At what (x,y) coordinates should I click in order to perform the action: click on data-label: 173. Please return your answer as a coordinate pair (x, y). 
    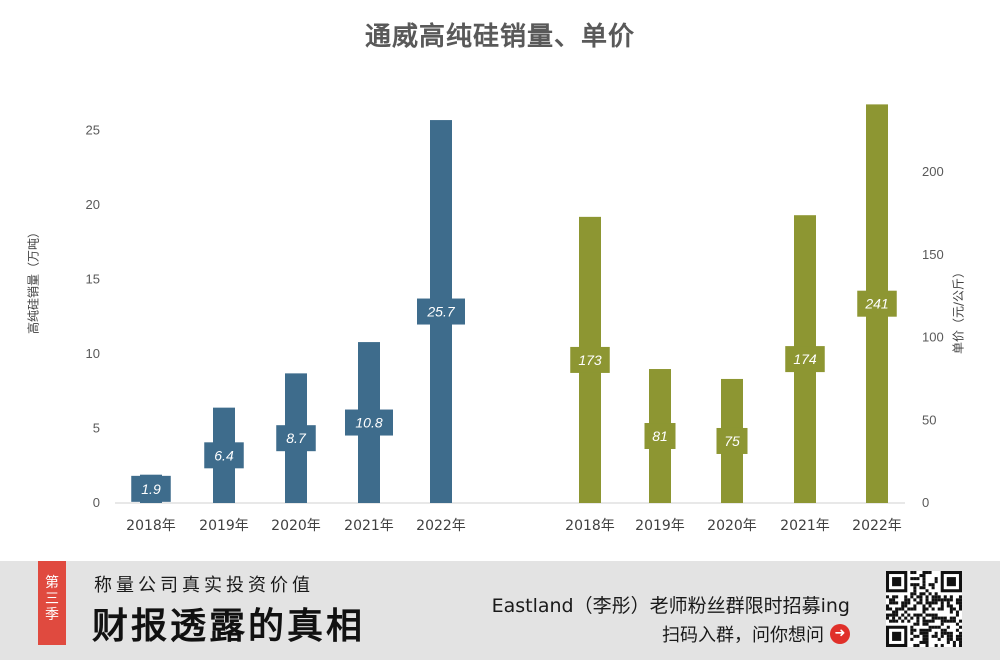
    Looking at the image, I should click on (590, 360).